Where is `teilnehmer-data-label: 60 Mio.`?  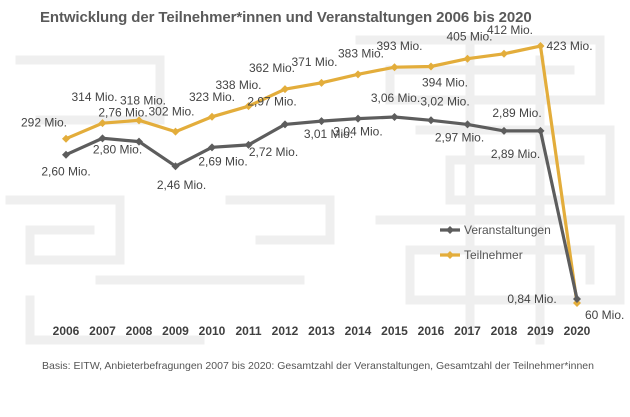 teilnehmer-data-label: 60 Mio. is located at coordinates (604, 315).